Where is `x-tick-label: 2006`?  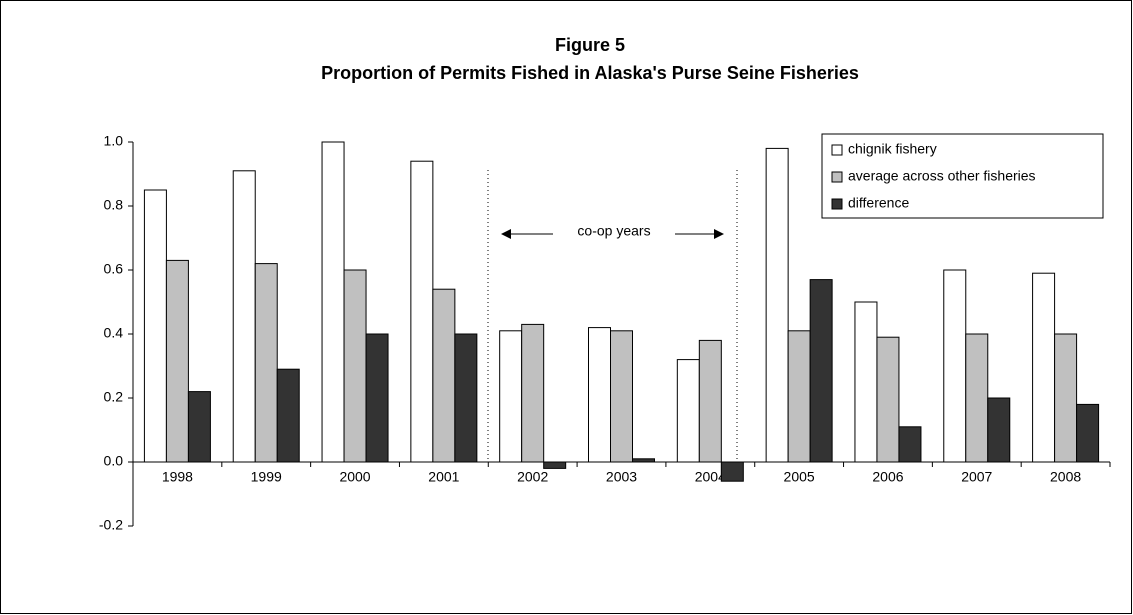 x-tick-label: 2006 is located at coordinates (887, 477).